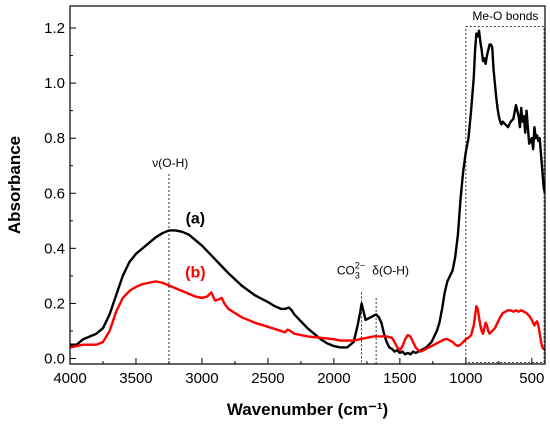 This screenshot has width=550, height=424. Describe the element at coordinates (465, 378) in the screenshot. I see `x-tick-label: 1000` at that location.